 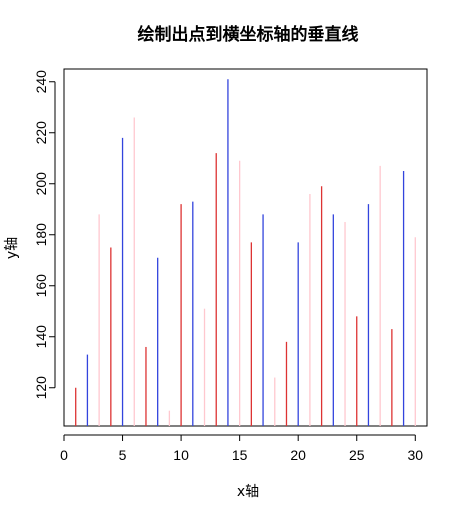 I want to click on x-axis: 0 5 10 15 20 25 30, so click(x=242, y=448).